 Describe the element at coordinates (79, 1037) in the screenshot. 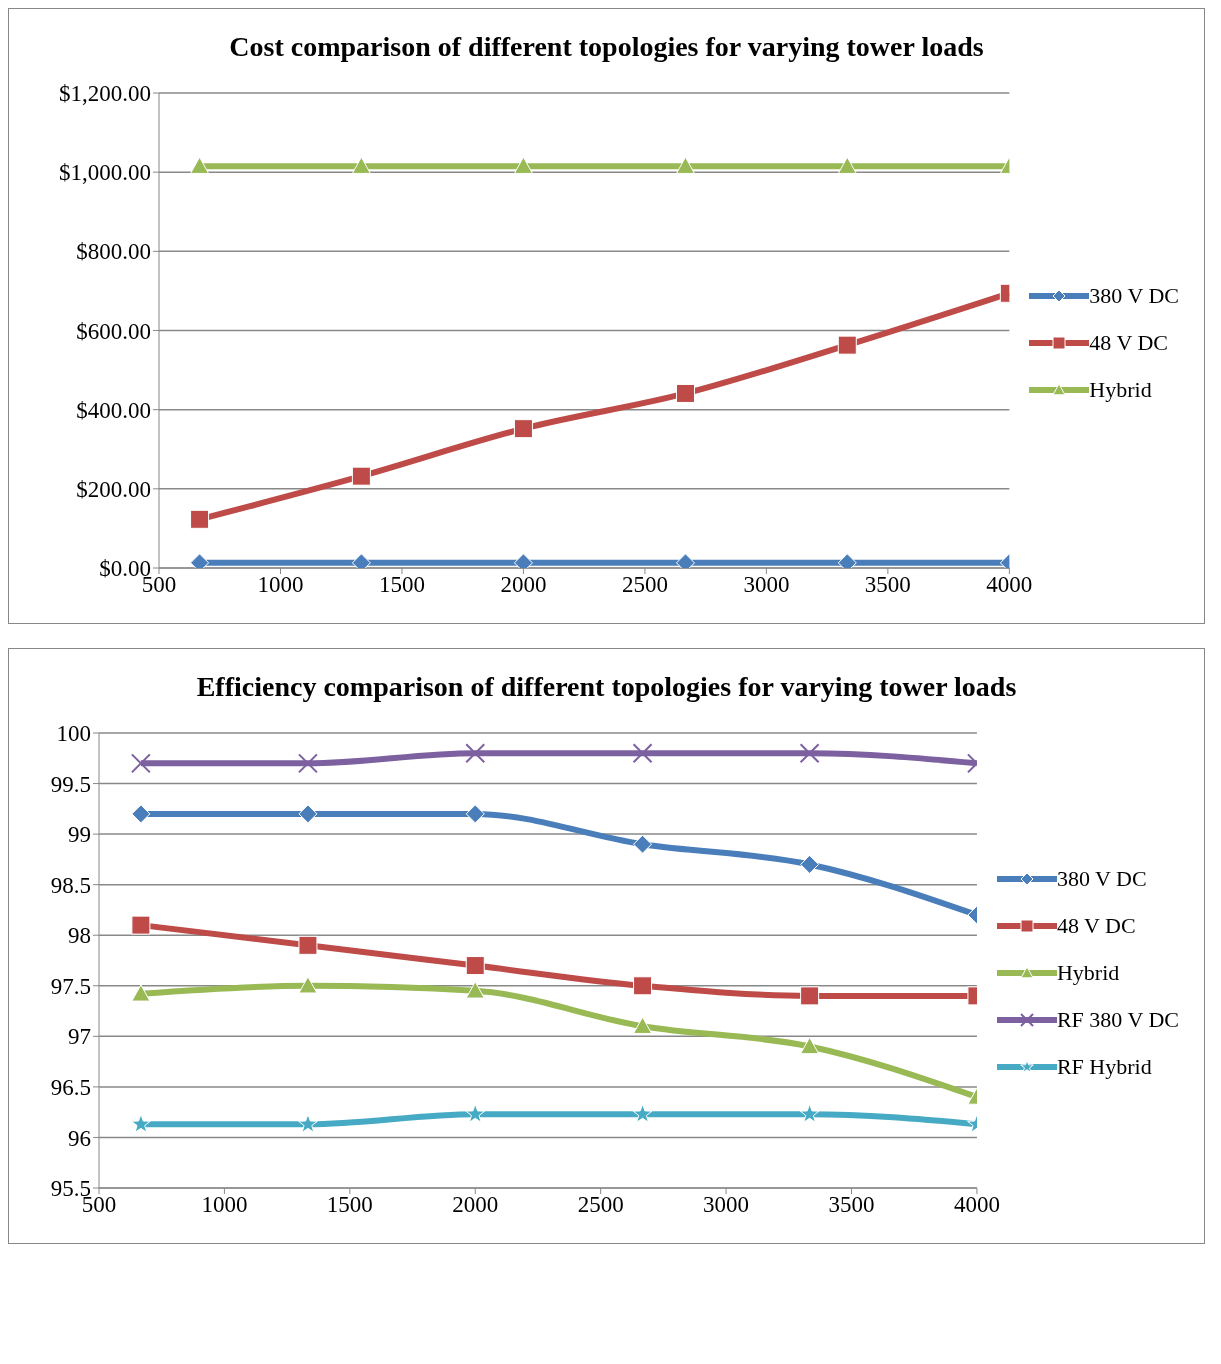

I see `y-tick-label: 97` at that location.